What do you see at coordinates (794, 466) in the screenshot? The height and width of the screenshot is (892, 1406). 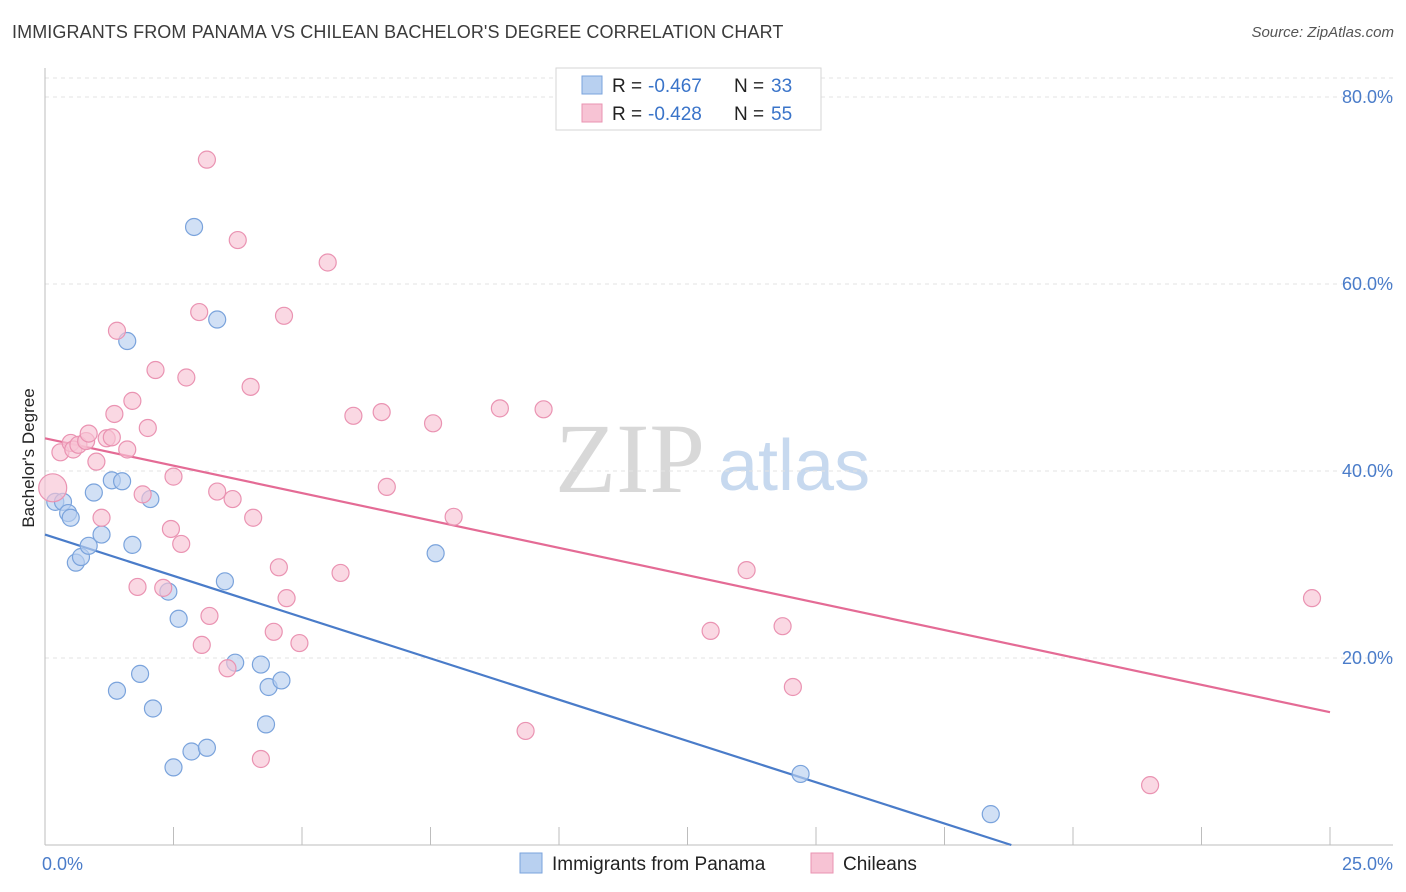 I see `watermark-atlas: atlas` at bounding box center [794, 466].